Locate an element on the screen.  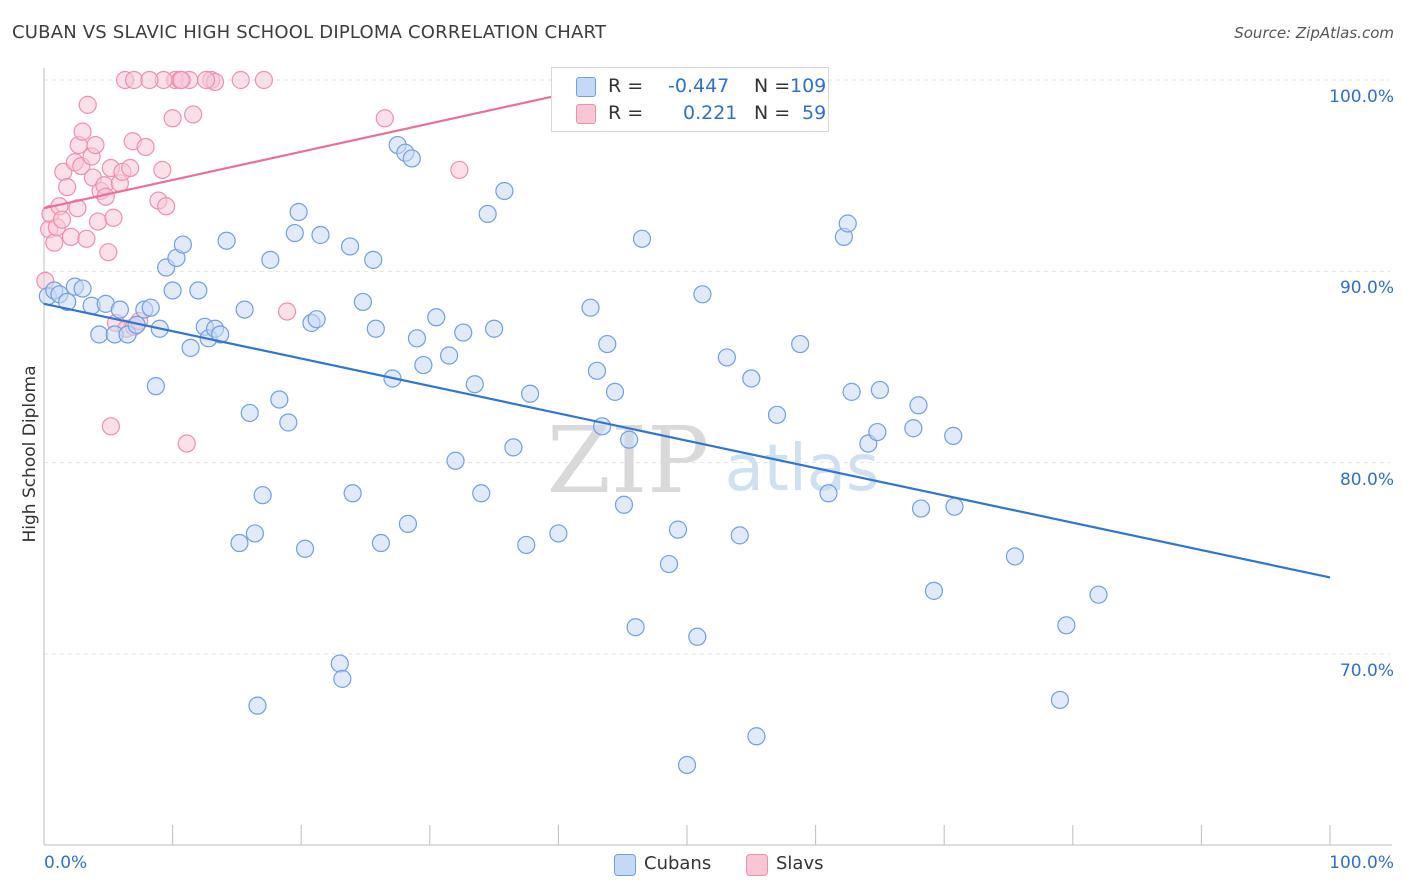
r-value-cubans: -0.447 is located at coordinates (699, 86).